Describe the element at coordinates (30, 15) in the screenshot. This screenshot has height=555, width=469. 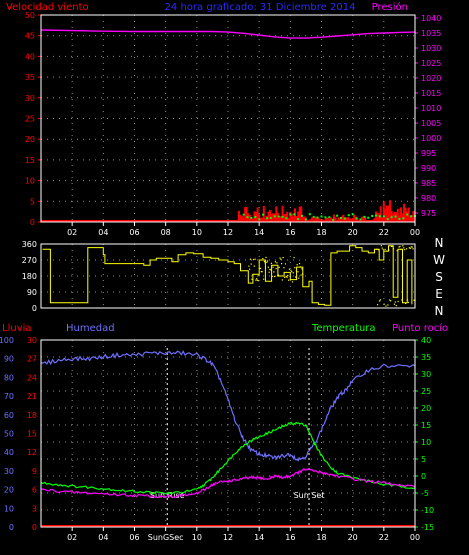
I see `wind-tick-label: 50` at that location.